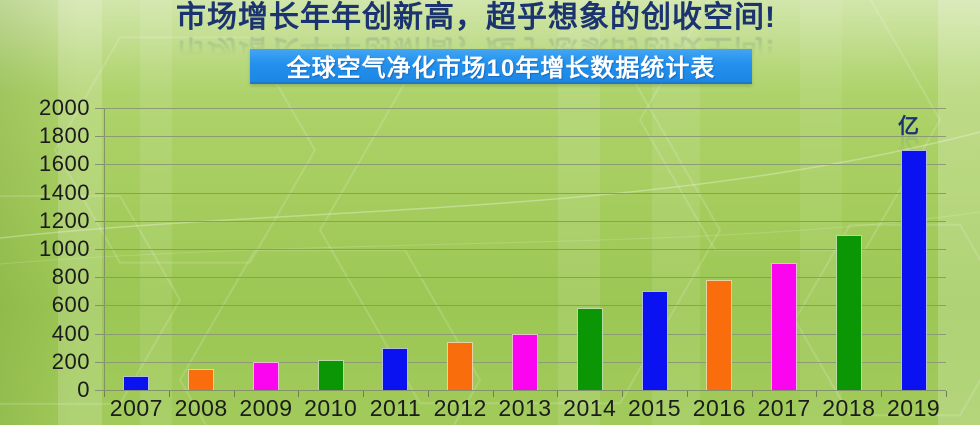  I want to click on chart-subtitle-text: 全球空气净化市场10年增长数据统计表, so click(501, 68).